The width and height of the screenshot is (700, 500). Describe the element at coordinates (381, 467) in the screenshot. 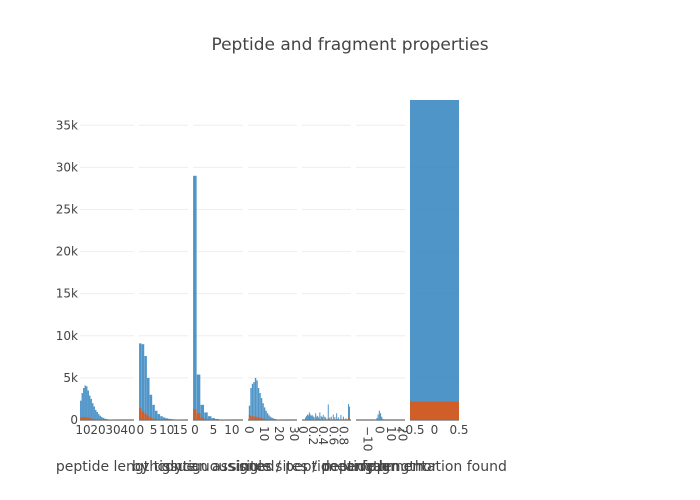

I see `x-axis-label: mean ppm error` at that location.